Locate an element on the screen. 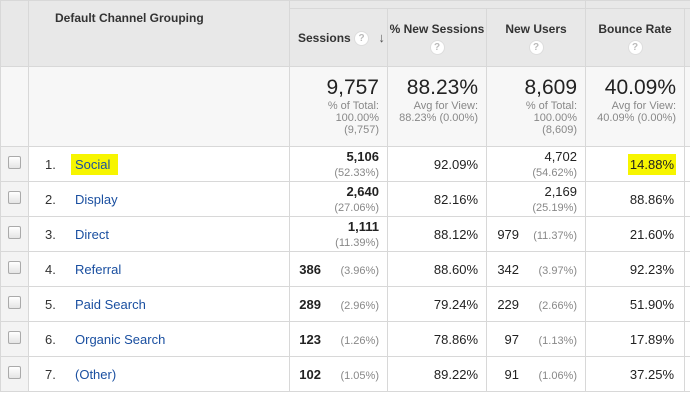 Image resolution: width=690 pixels, height=406 pixels. sessions-cell: 5,106 (52.33%) is located at coordinates (338, 164).